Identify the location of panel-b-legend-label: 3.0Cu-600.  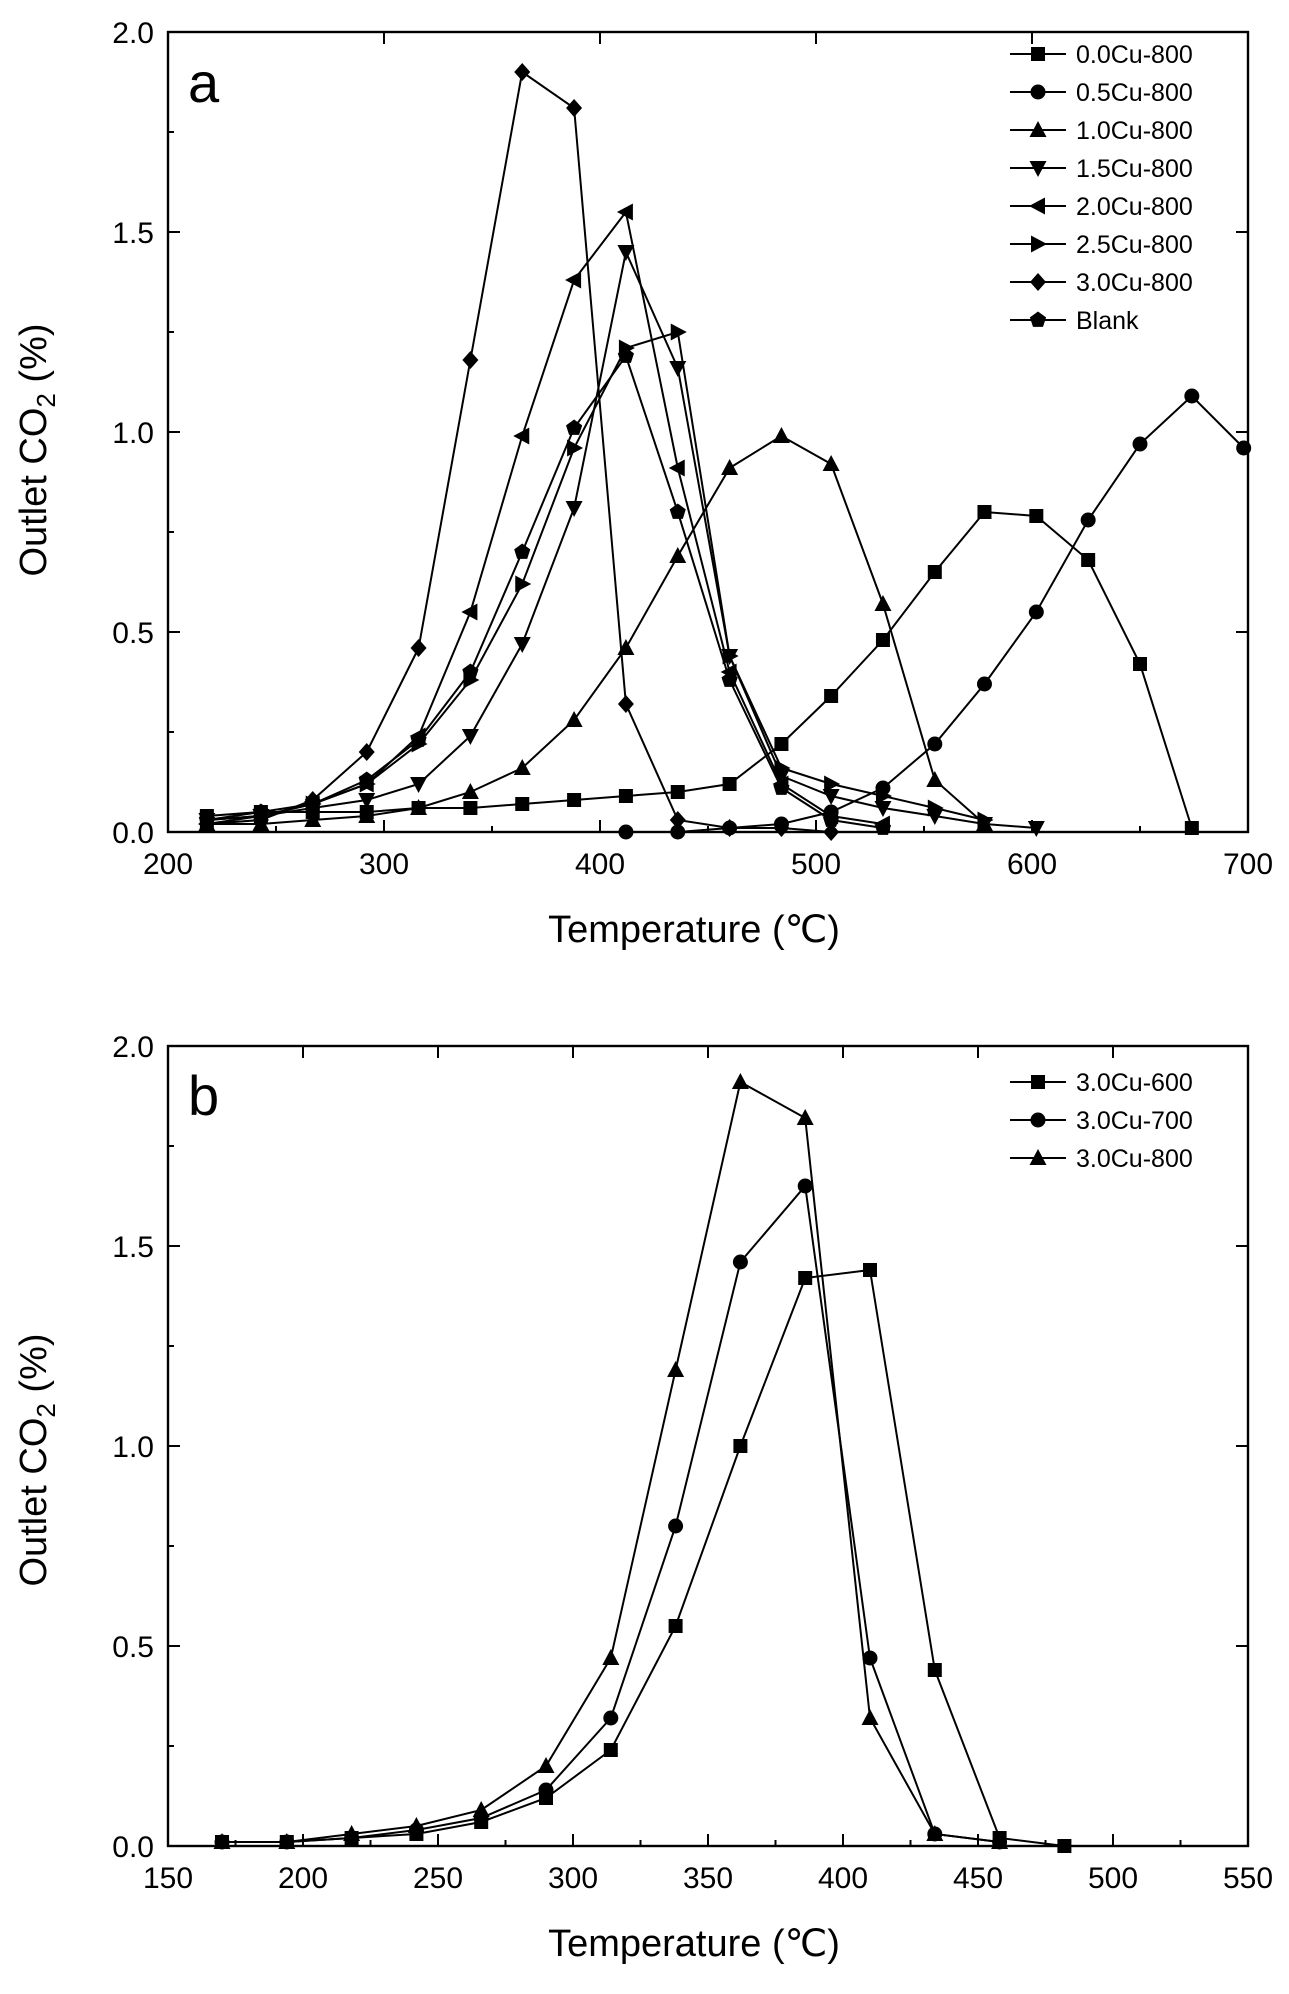
(1134, 1083).